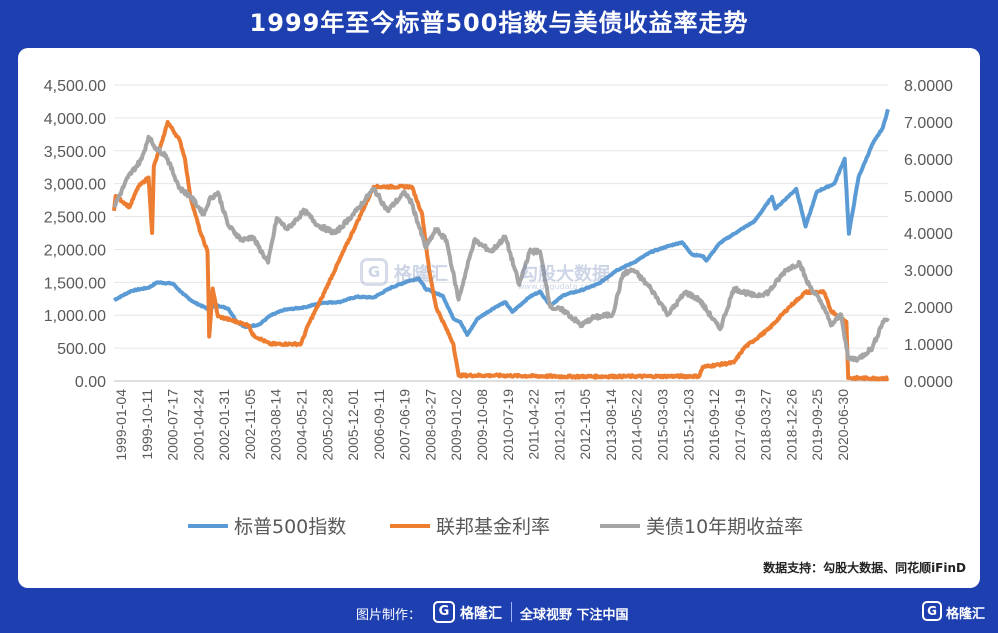 The image size is (998, 633). Describe the element at coordinates (173, 425) in the screenshot. I see `x-tick-label: 2000-07-17` at that location.